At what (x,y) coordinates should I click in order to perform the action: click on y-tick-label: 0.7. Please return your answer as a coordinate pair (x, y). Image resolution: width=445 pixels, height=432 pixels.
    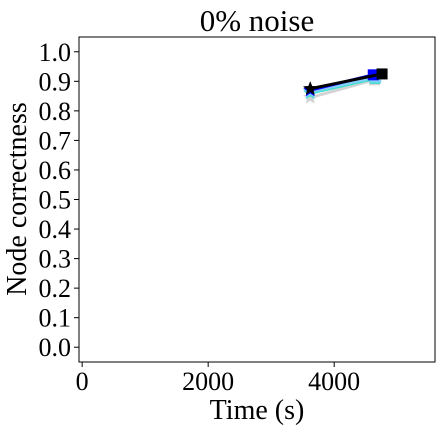
    Looking at the image, I should click on (55, 140).